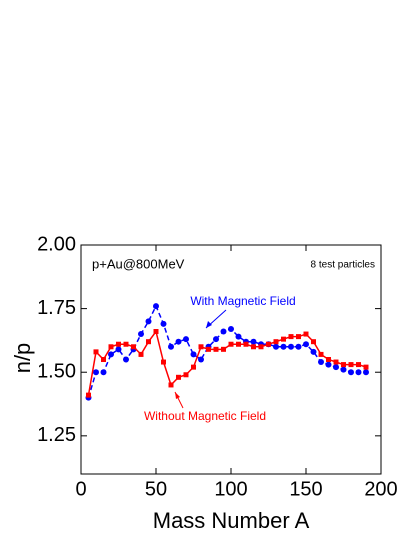 This screenshot has height=542, width=415. Describe the element at coordinates (22, 358) in the screenshot. I see `y-axis-title: n/p` at that location.